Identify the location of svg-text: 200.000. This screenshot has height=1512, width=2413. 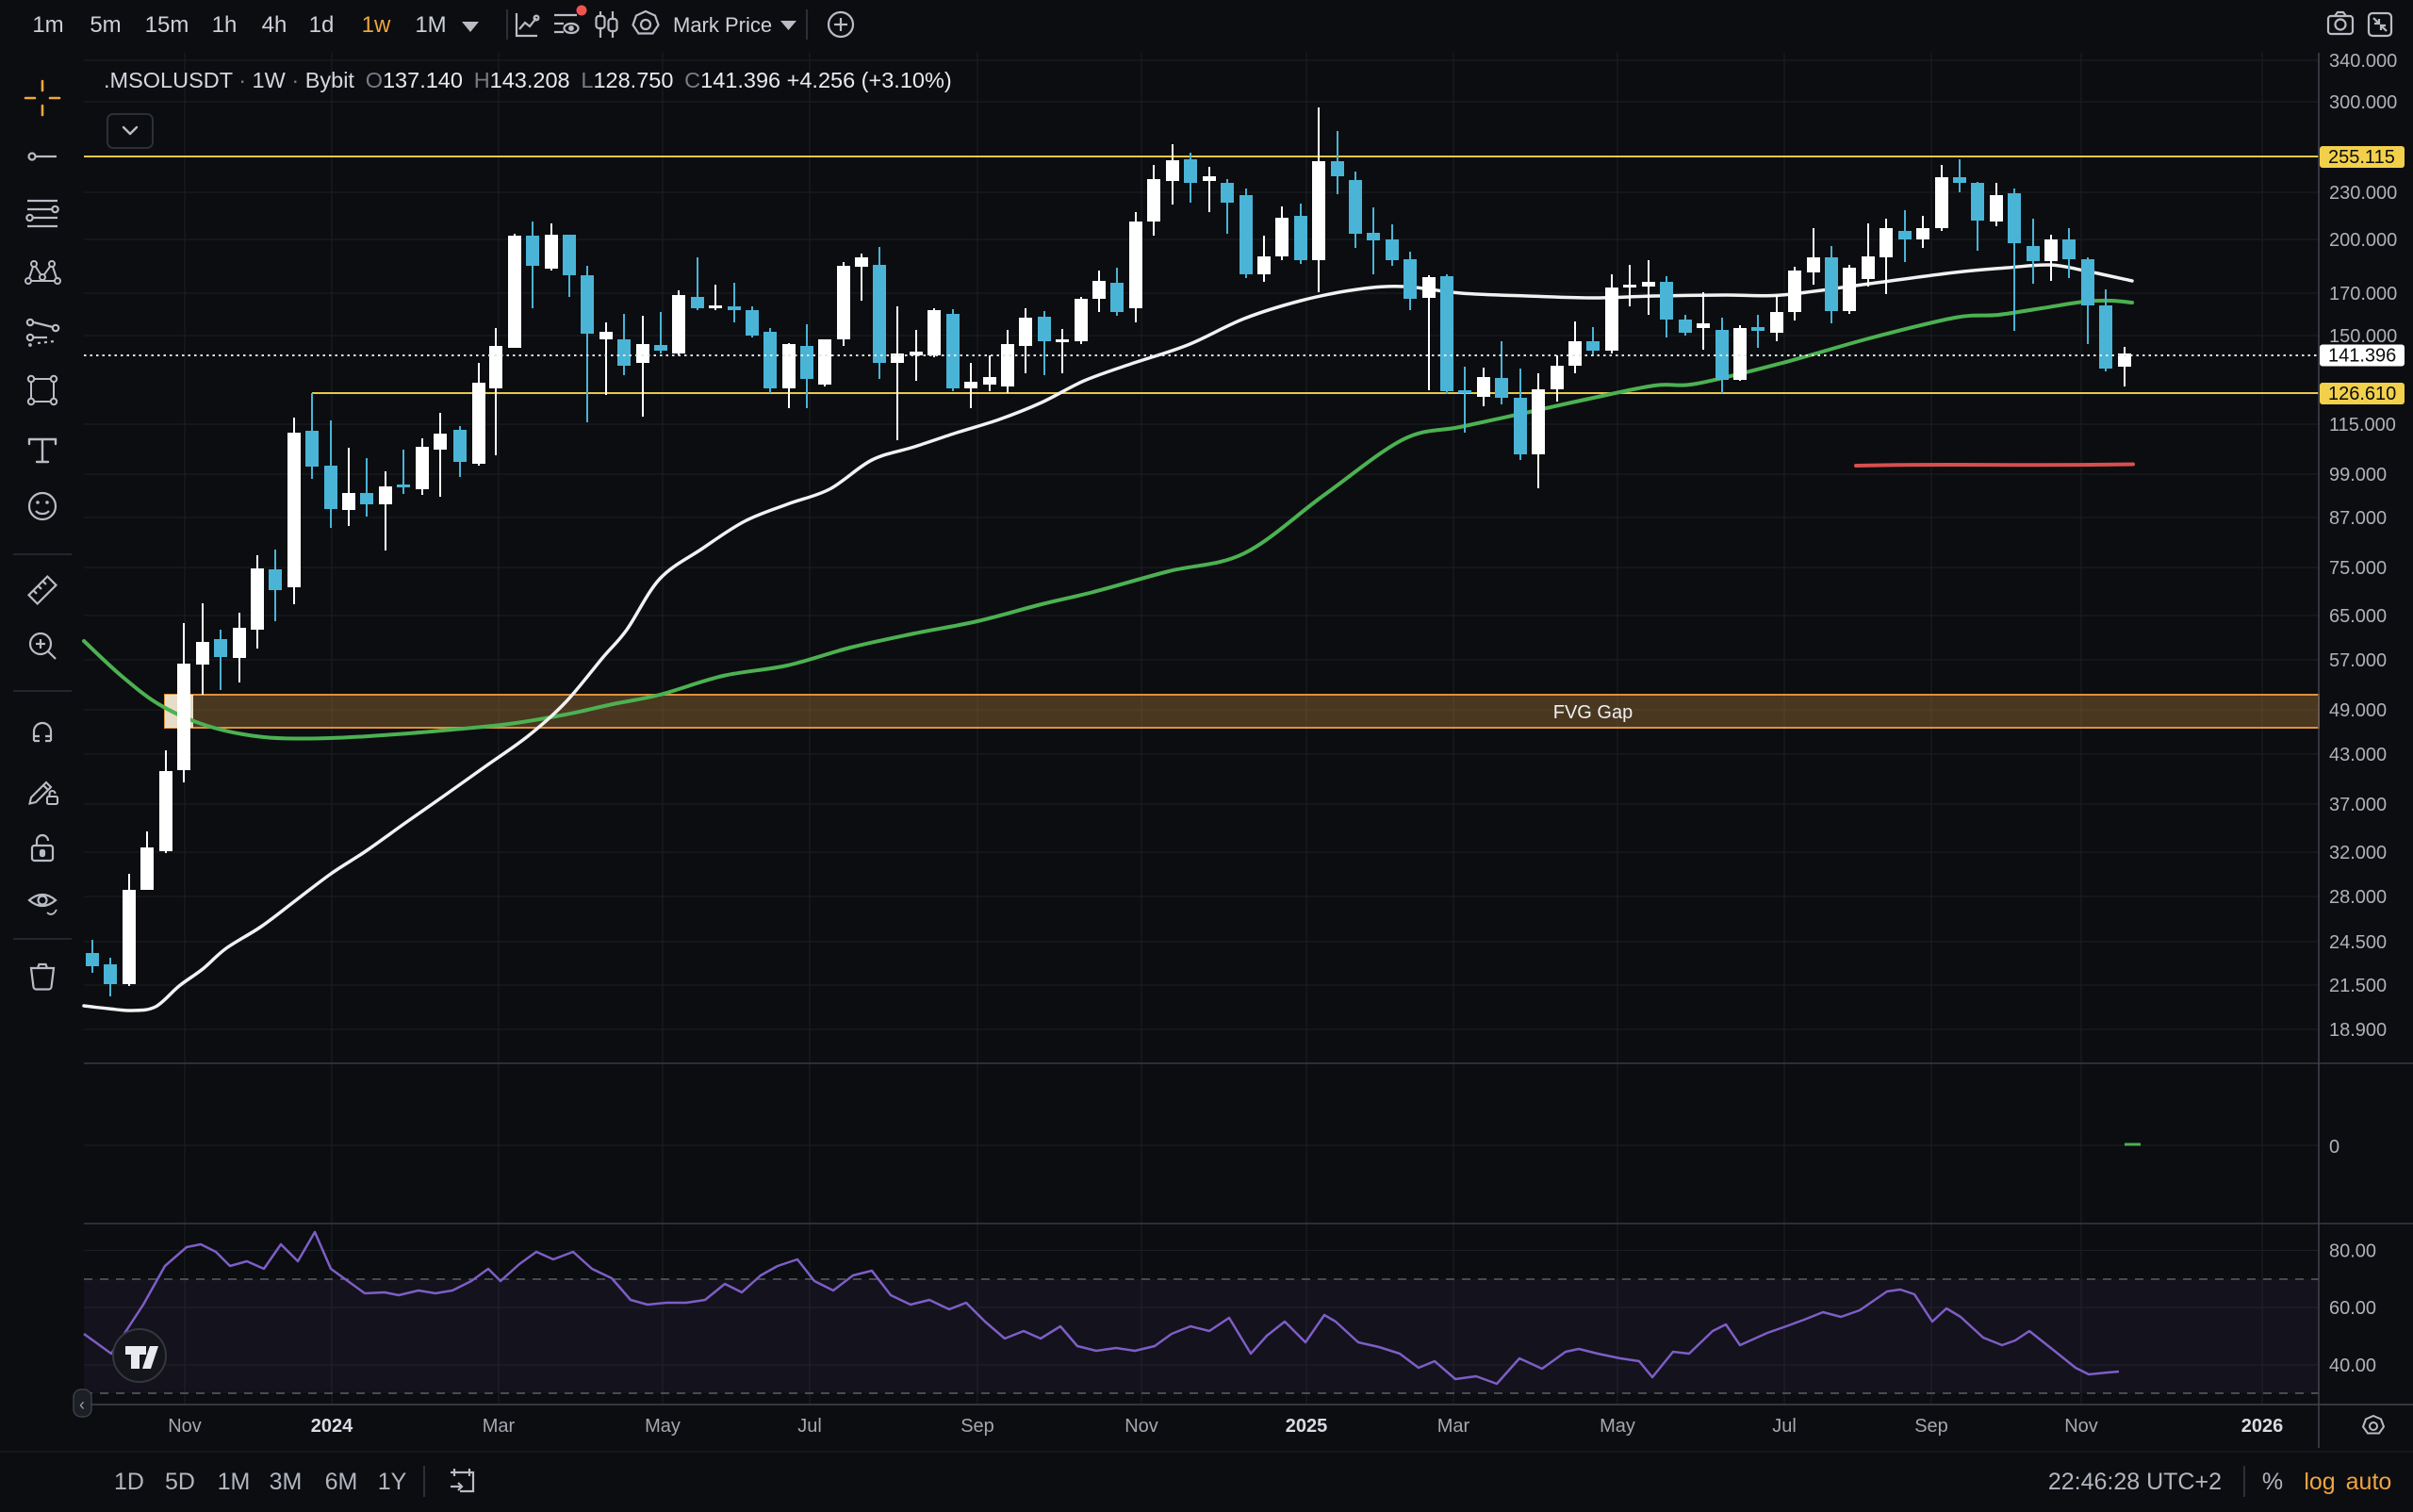
(2363, 241).